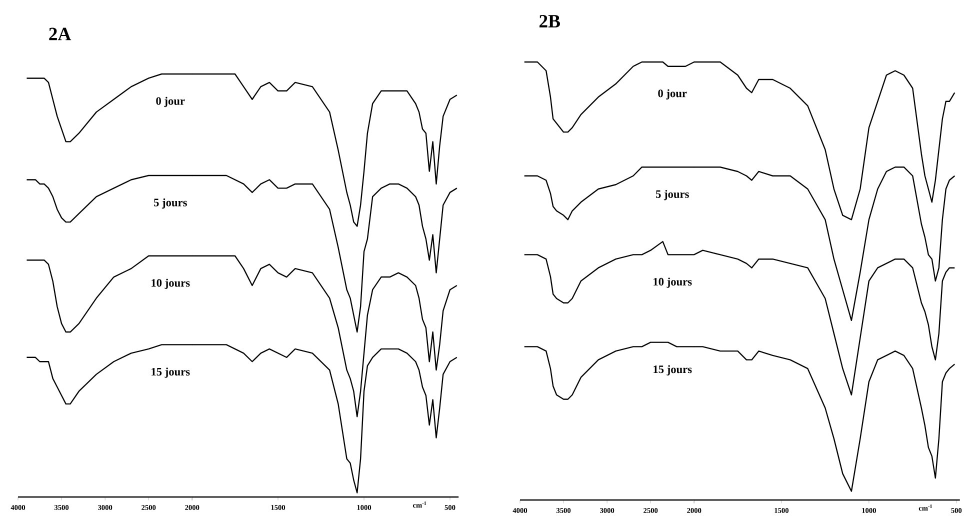  What do you see at coordinates (673, 283) in the screenshot?
I see `text: 10 jours` at bounding box center [673, 283].